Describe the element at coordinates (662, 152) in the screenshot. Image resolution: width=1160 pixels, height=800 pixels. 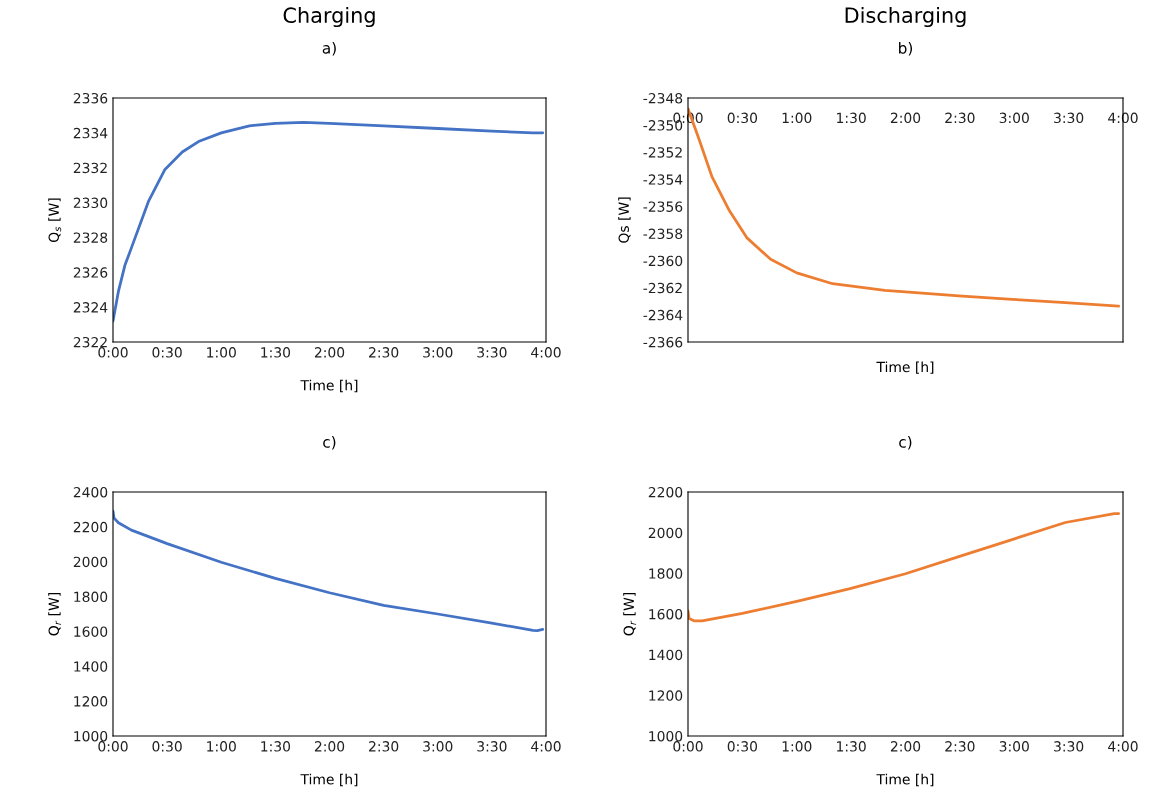
I see `y-tick-label: -2352` at that location.